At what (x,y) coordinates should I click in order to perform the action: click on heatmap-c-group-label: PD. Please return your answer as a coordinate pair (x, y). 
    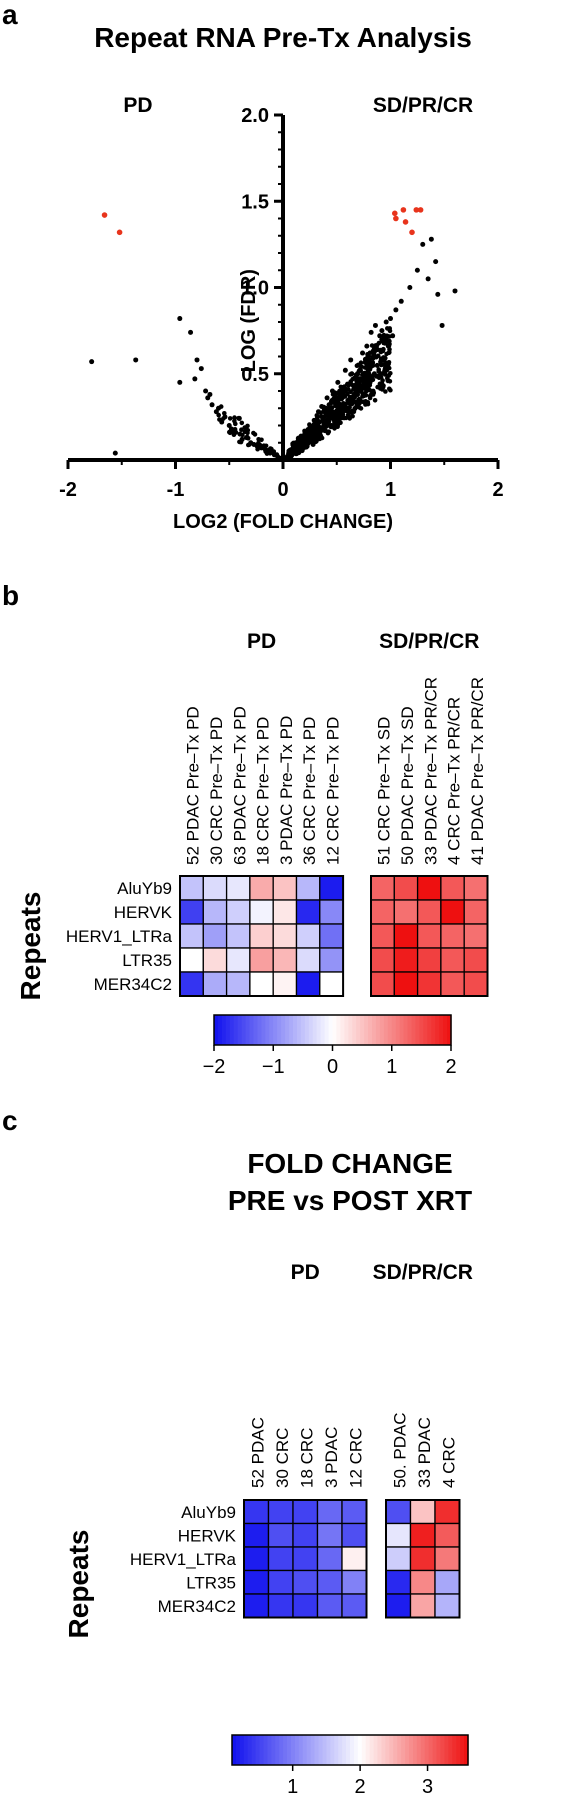
    Looking at the image, I should click on (305, 1272).